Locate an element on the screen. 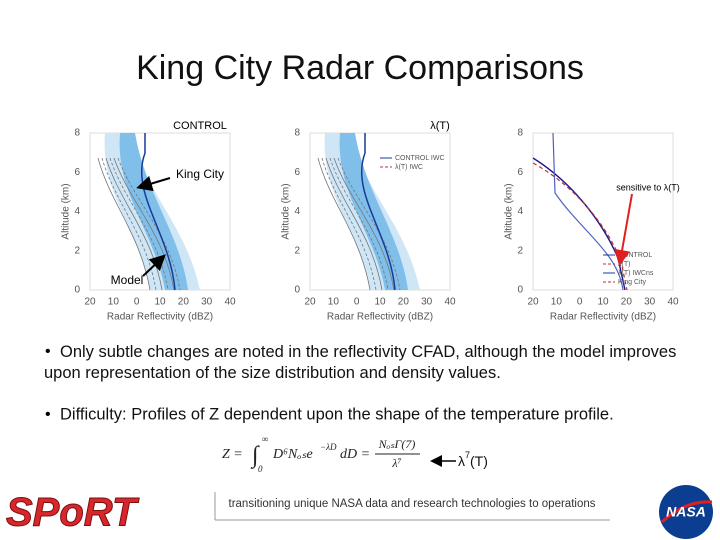 This screenshot has height=540, width=720. nasa-logo: NASA is located at coordinates (686, 512).